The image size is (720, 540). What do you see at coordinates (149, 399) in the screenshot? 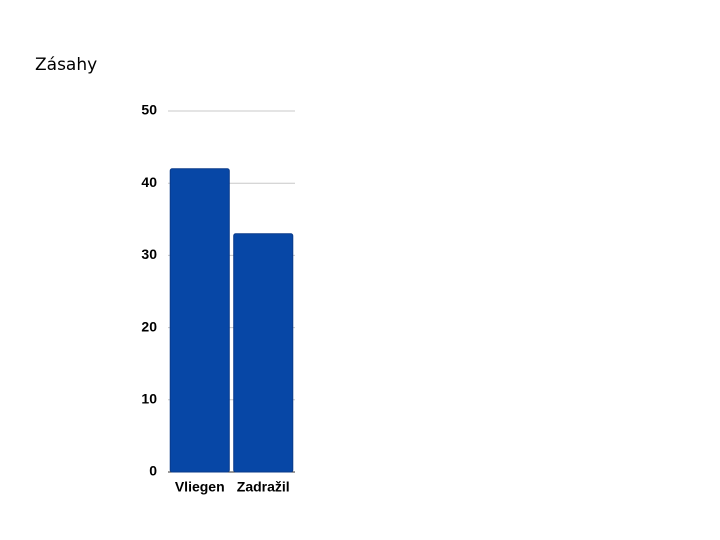
I see `y-tick-label: 10` at bounding box center [149, 399].